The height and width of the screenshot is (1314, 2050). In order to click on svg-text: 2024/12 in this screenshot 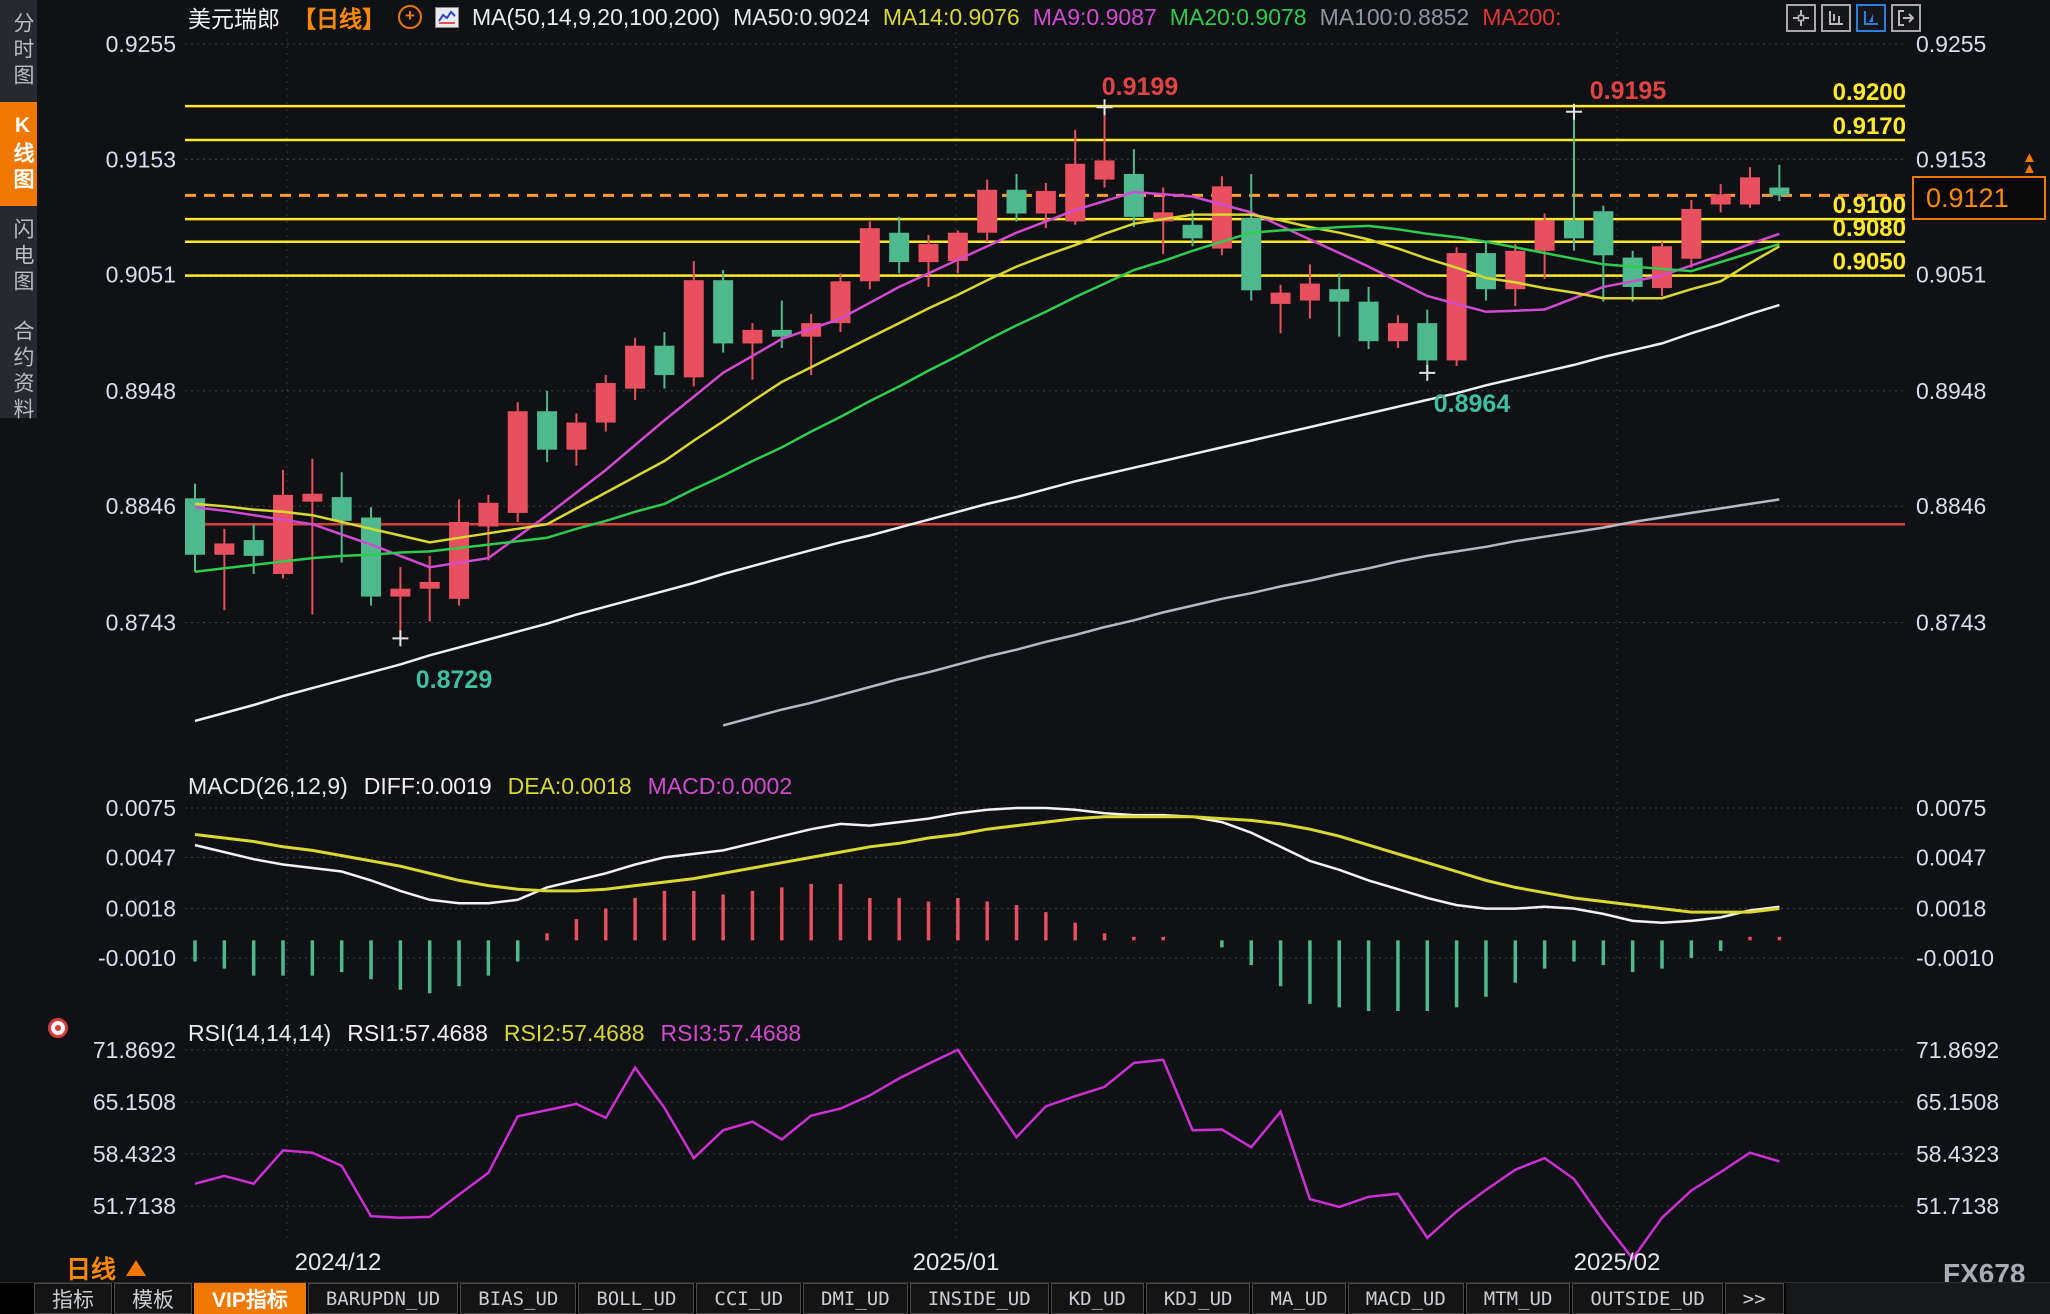, I will do `click(338, 1262)`.